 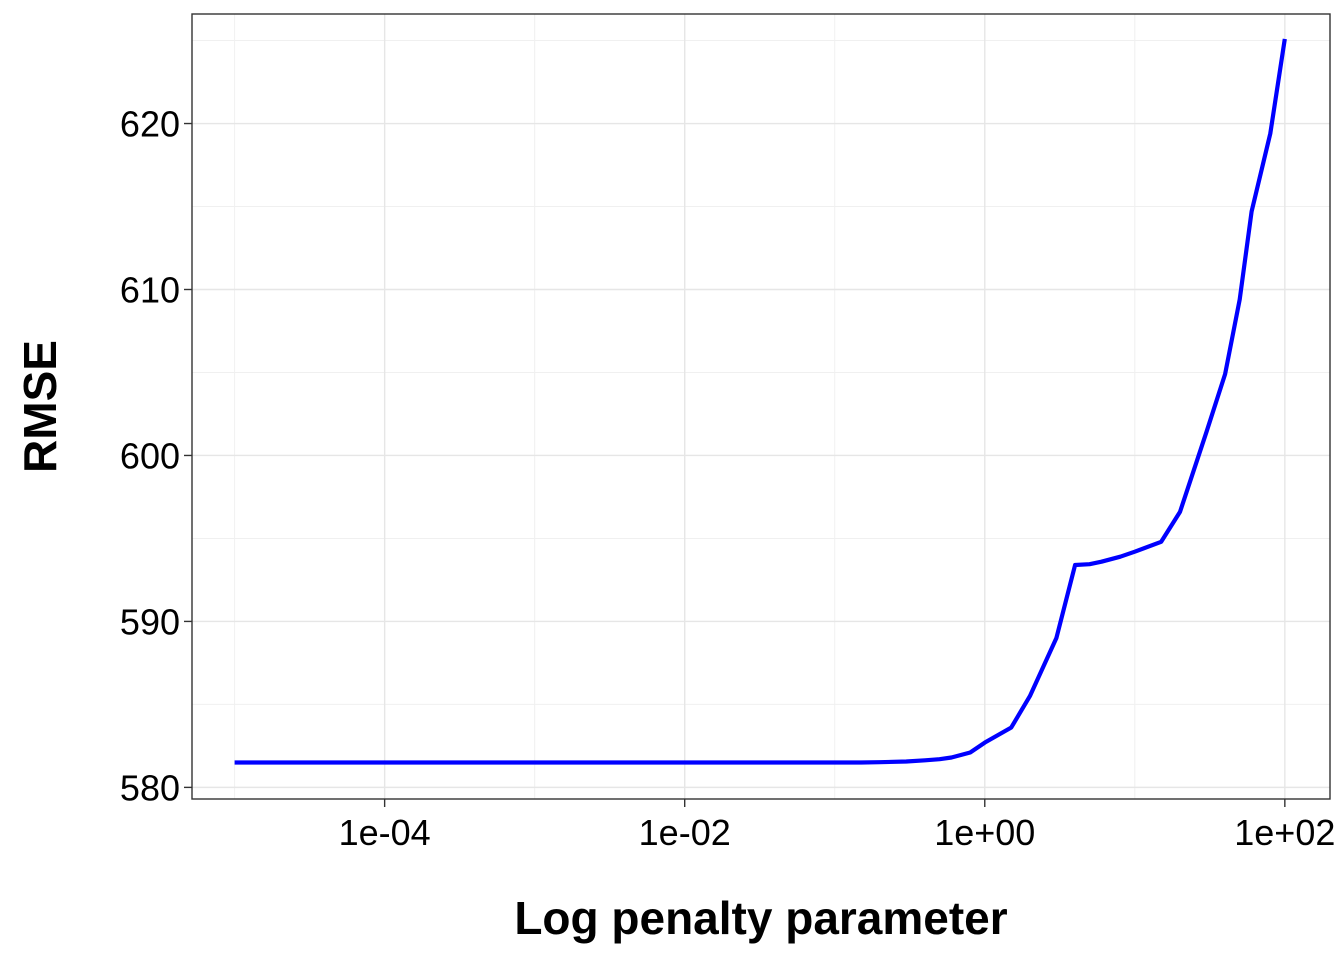 What do you see at coordinates (385, 832) in the screenshot?
I see `x-tick-label: 1e-04` at bounding box center [385, 832].